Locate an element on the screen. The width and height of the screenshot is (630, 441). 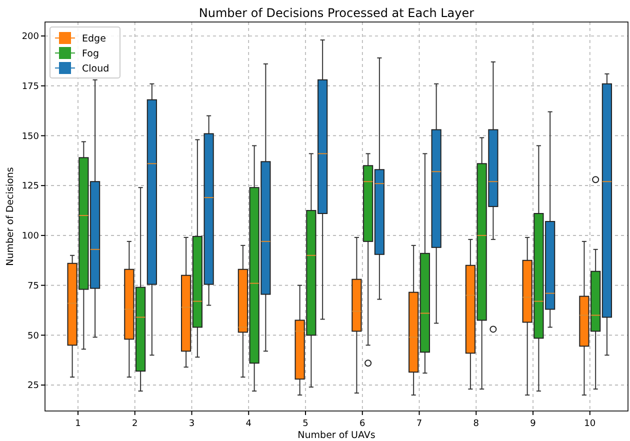
x-tick-label: 3 is located at coordinates (191, 424).